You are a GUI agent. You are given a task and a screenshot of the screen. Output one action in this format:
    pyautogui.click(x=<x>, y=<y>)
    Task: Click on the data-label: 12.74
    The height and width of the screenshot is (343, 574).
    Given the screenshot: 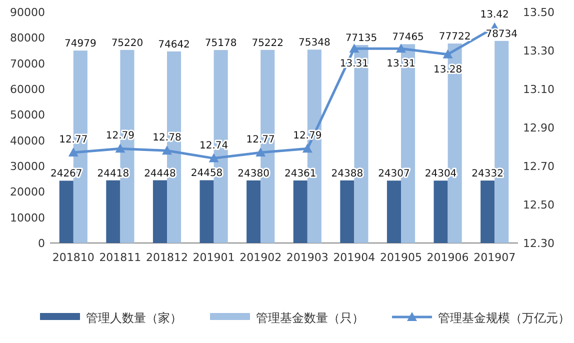 What is the action you would take?
    pyautogui.click(x=213, y=146)
    